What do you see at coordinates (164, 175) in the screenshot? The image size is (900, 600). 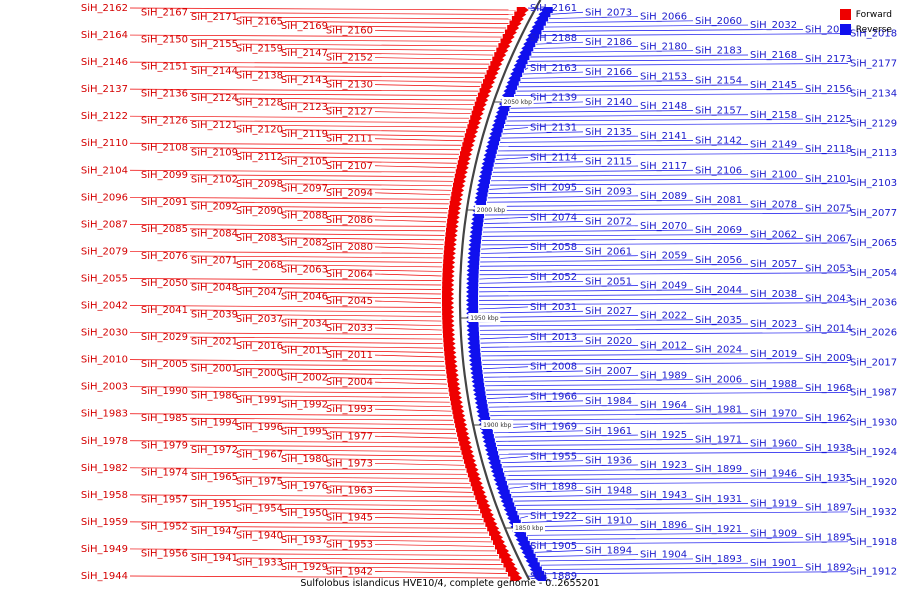 I see `gene-label: SiH_2099` at bounding box center [164, 175].